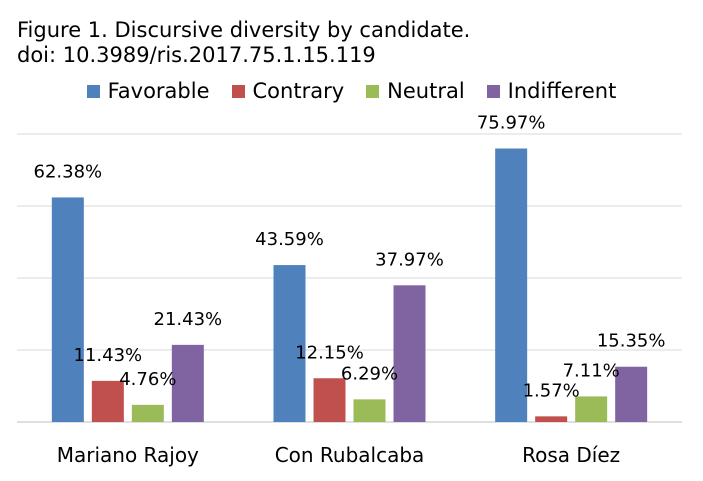 Image resolution: width=703 pixels, height=481 pixels. I want to click on data-label: 12.15%, so click(329, 352).